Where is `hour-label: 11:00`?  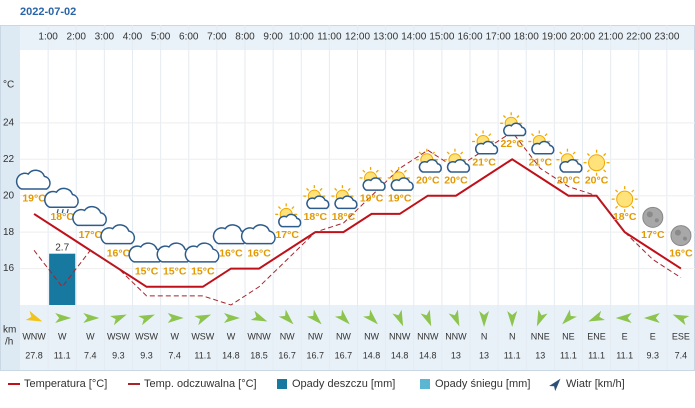 hour-label: 11:00 is located at coordinates (329, 37).